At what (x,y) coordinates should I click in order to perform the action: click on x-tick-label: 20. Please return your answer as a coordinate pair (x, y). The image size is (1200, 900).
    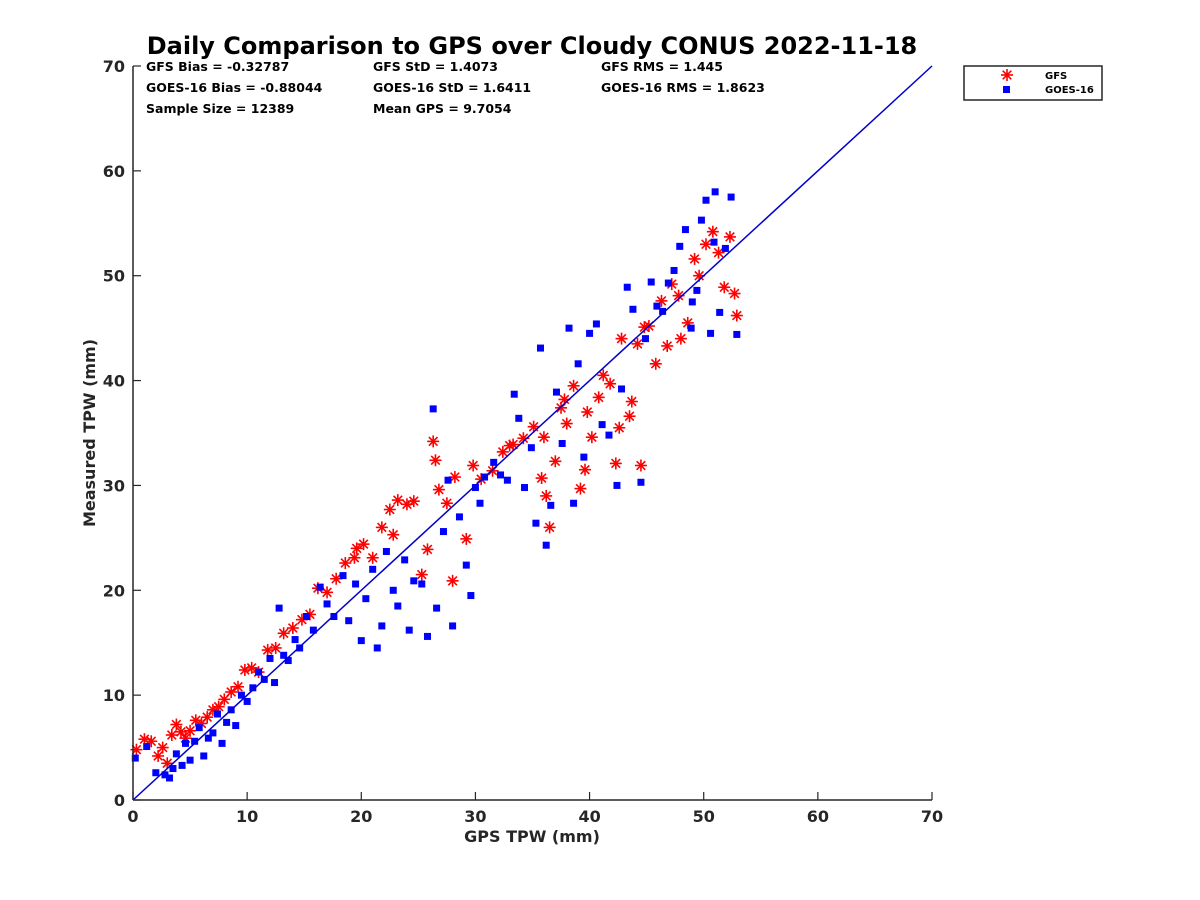
    Looking at the image, I should click on (361, 816).